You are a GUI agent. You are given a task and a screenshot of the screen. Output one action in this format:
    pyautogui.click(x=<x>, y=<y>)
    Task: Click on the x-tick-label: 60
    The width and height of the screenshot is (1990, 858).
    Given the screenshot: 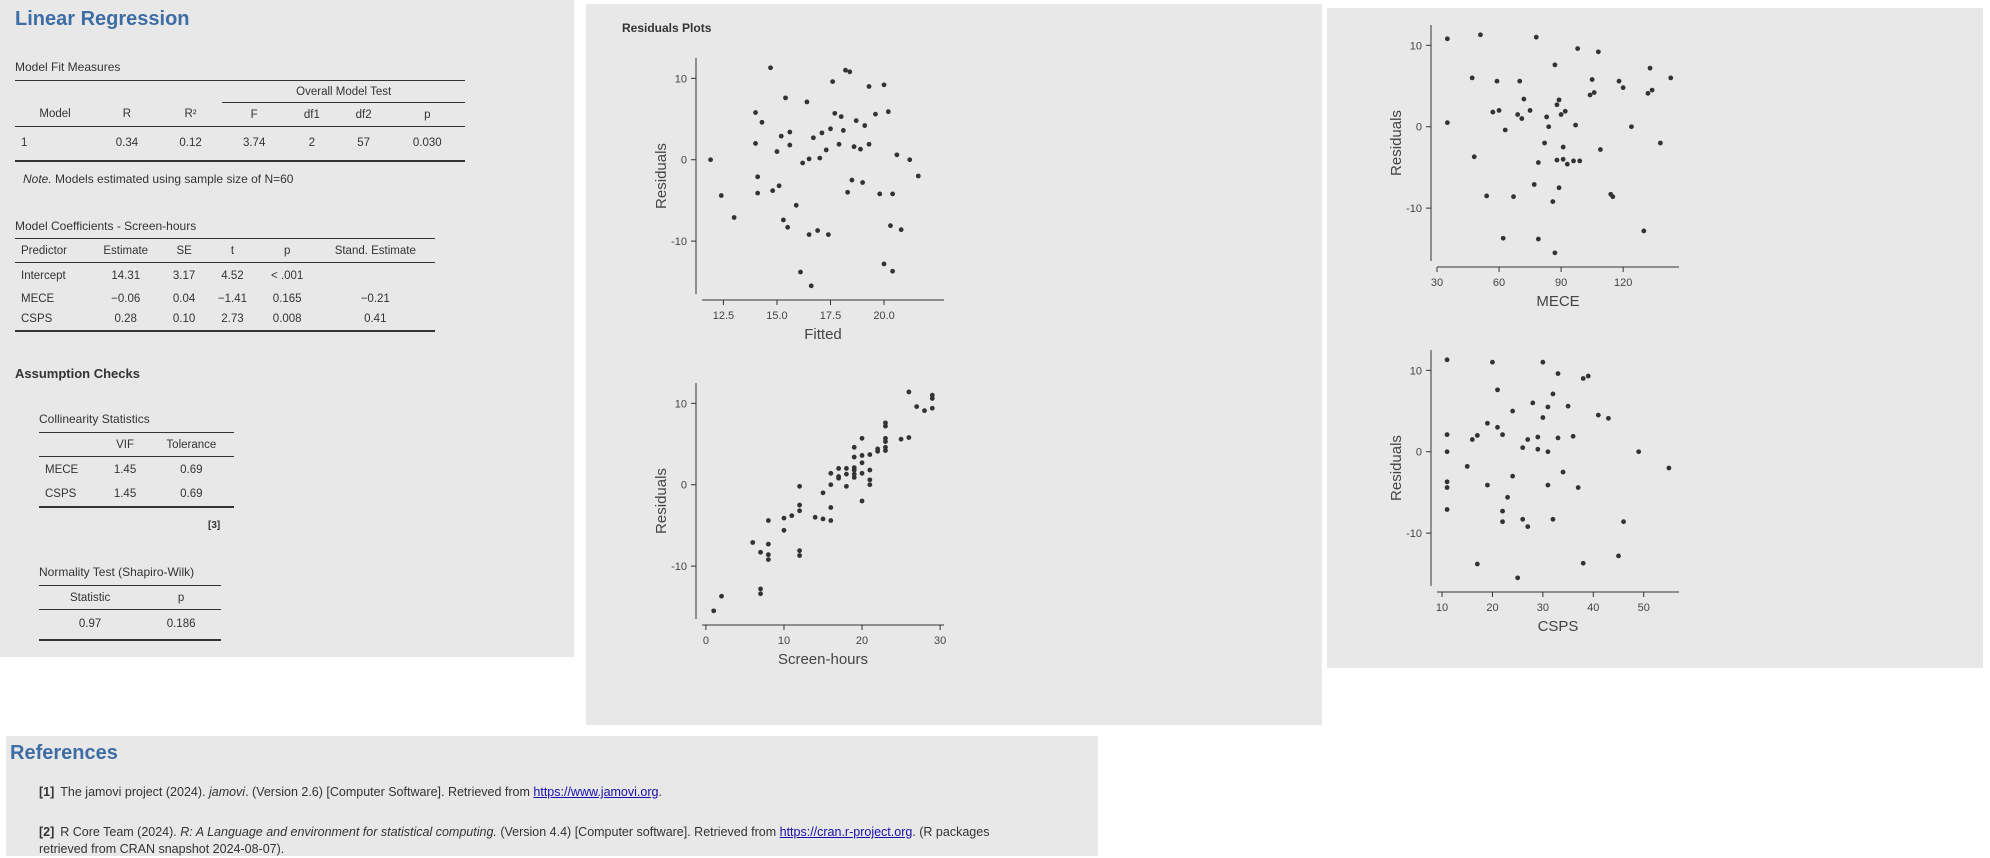 What is the action you would take?
    pyautogui.click(x=1499, y=283)
    